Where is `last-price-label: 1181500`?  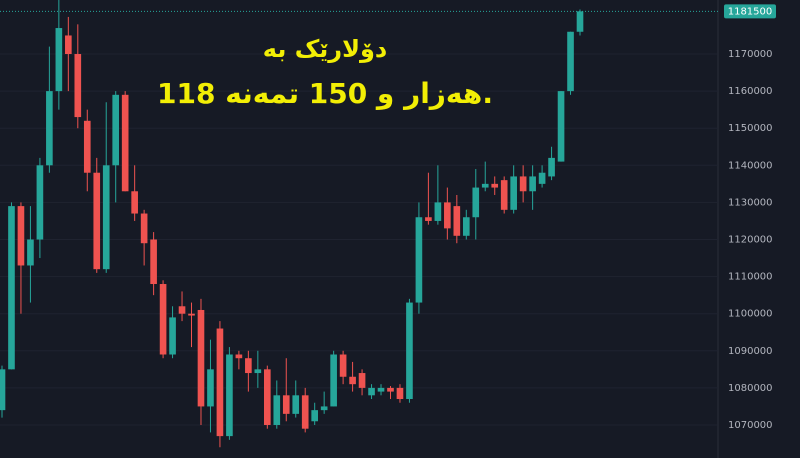 last-price-label: 1181500 is located at coordinates (750, 11).